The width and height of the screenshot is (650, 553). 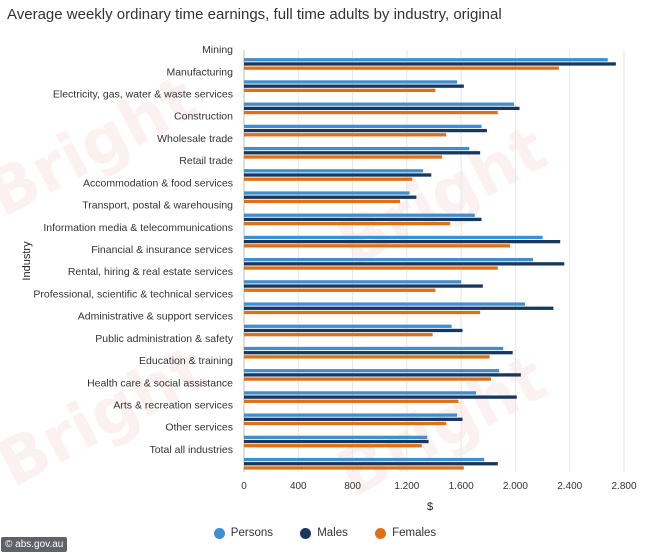 What do you see at coordinates (430, 507) in the screenshot?
I see `x-axis-title: $` at bounding box center [430, 507].